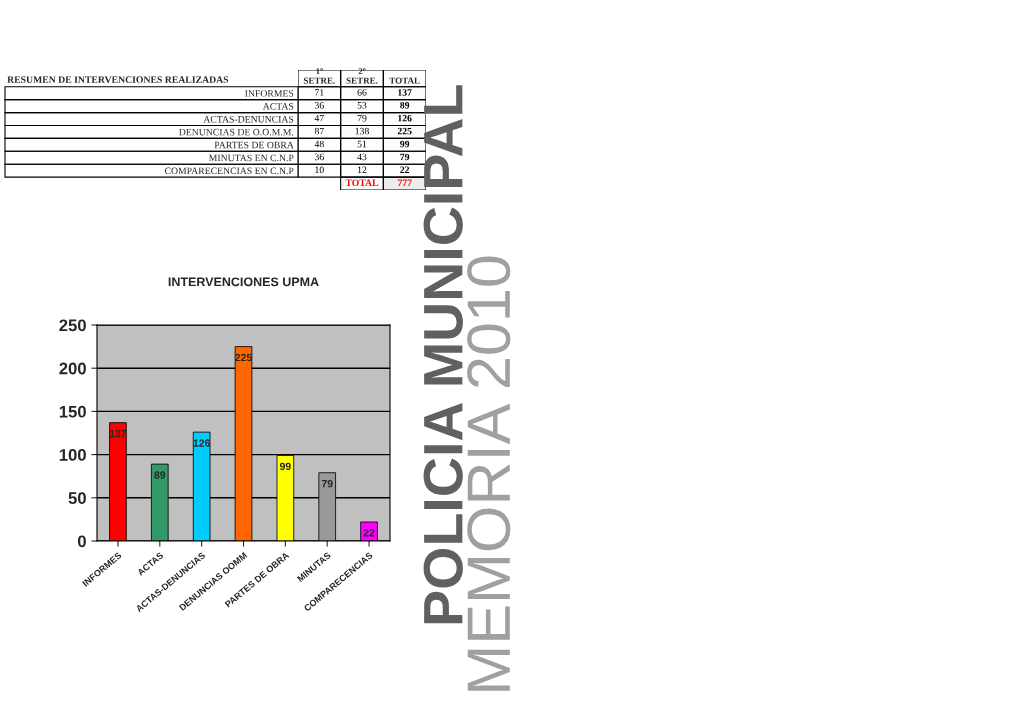 This screenshot has width=1024, height=725. What do you see at coordinates (254, 145) in the screenshot?
I see `y-tick-label: PARTES DE OBRA` at bounding box center [254, 145].